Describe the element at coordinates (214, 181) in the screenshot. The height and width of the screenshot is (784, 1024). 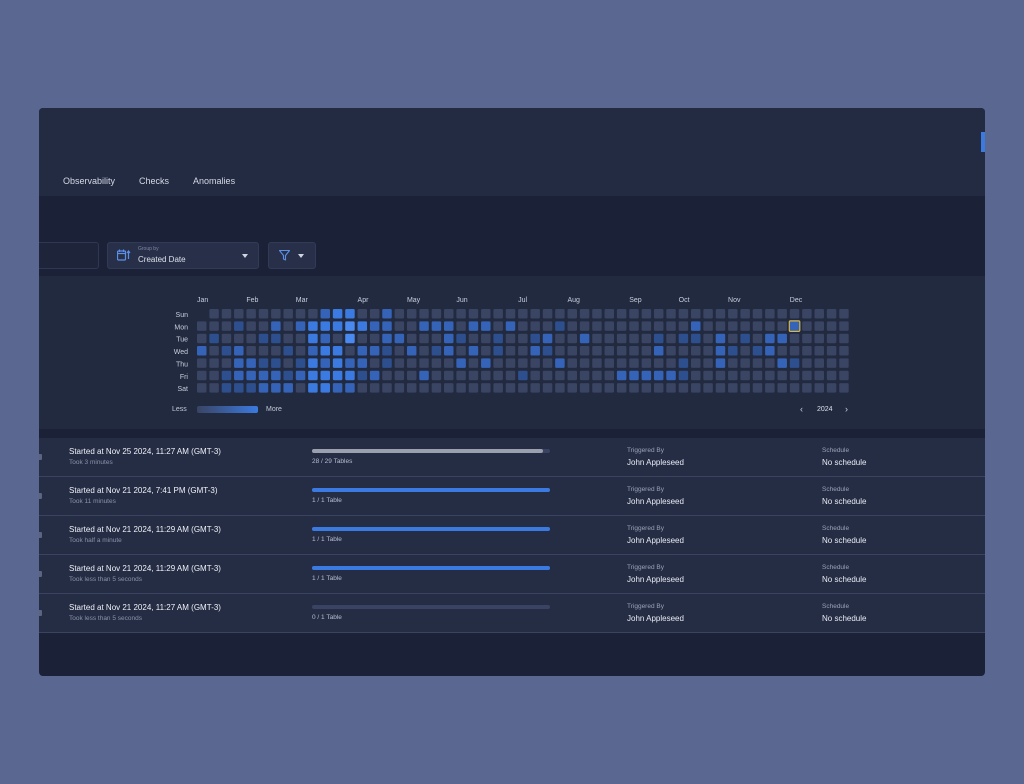
I see `tab-anomalies: Anomalies` at that location.